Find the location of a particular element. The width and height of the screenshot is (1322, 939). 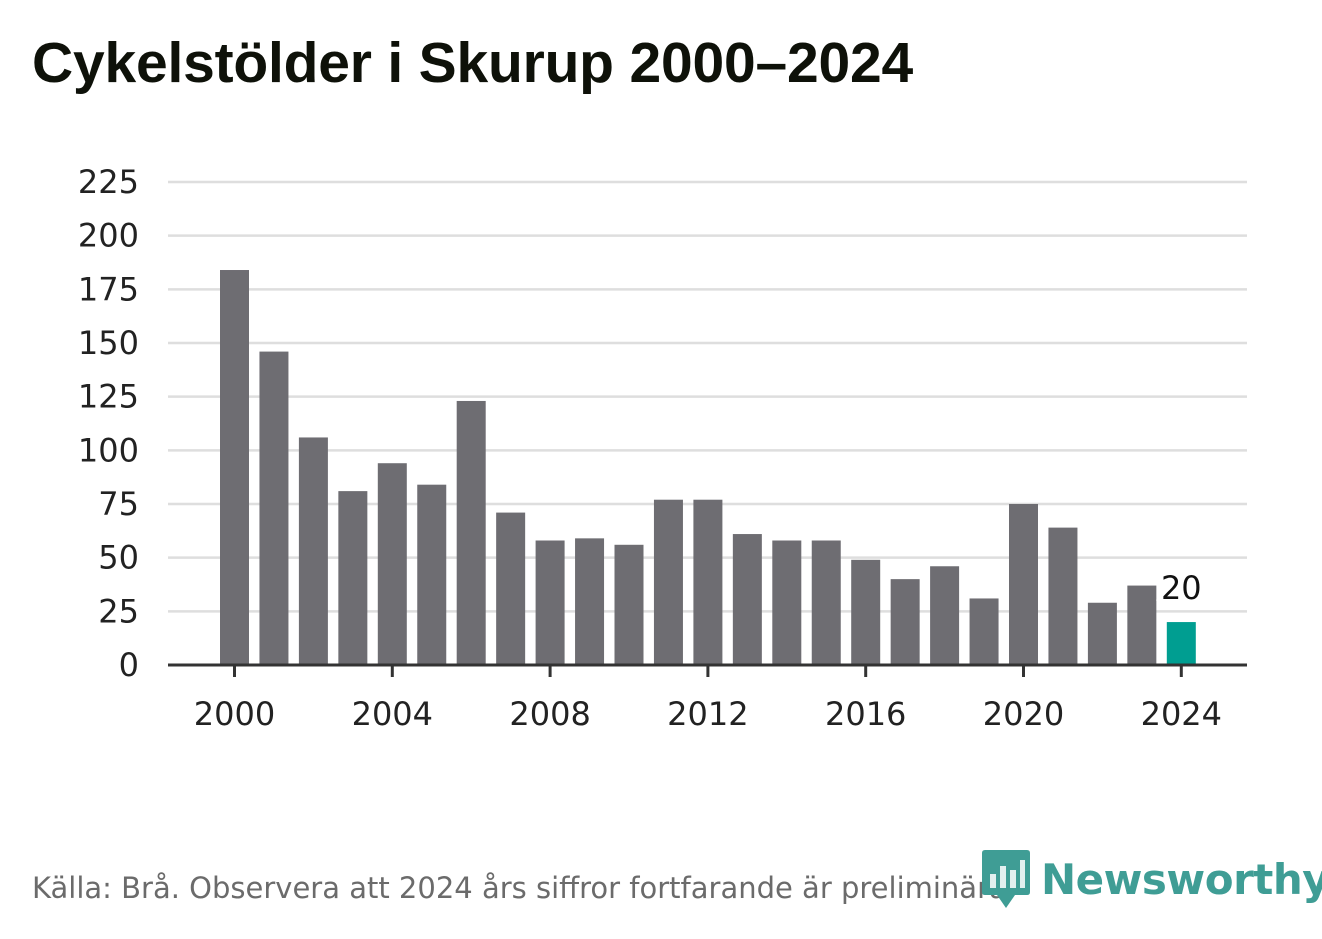

bar-2020 is located at coordinates (1023, 584).